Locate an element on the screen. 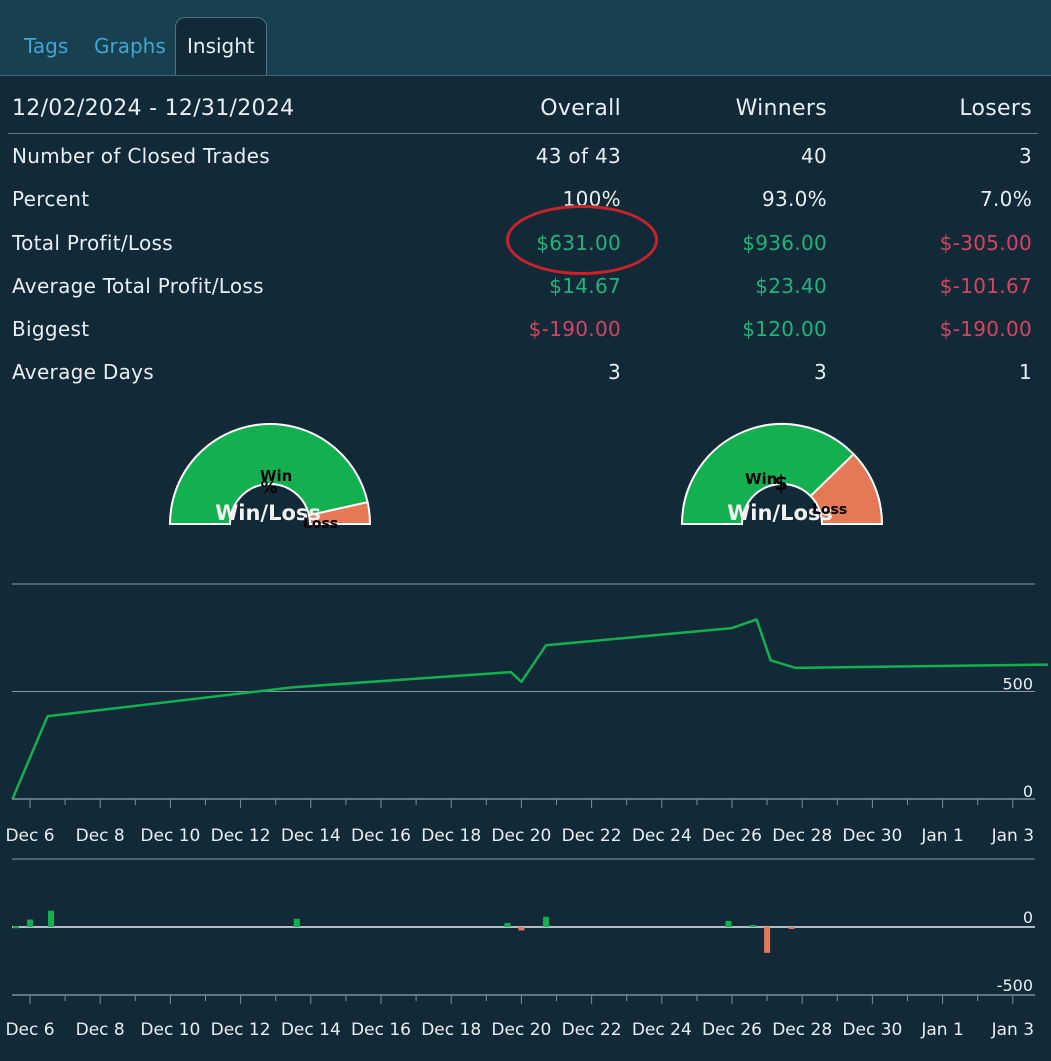 Image resolution: width=1051 pixels, height=1061 pixels. win-loss-percent-gauge: Win % Win/Loss Loss is located at coordinates (270, 477).